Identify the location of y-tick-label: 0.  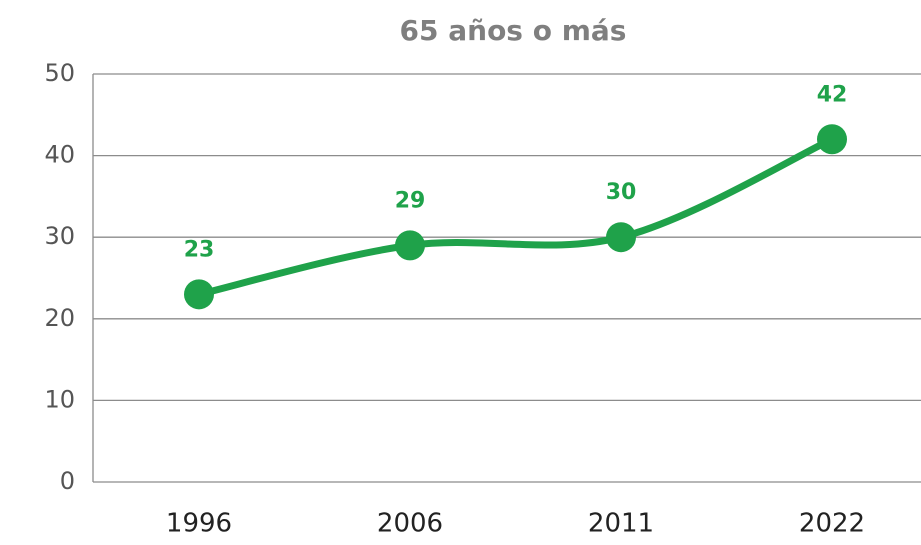
(67, 481).